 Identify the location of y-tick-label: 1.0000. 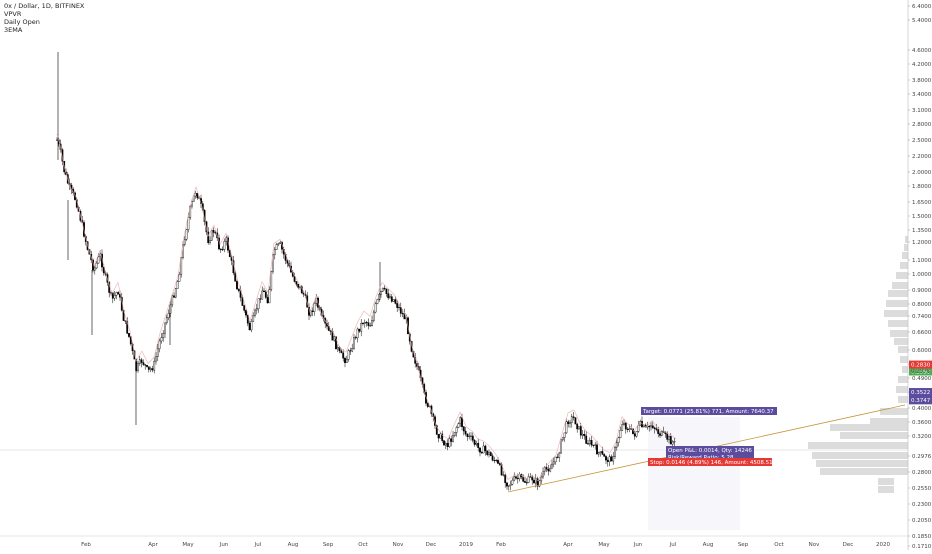
(922, 275).